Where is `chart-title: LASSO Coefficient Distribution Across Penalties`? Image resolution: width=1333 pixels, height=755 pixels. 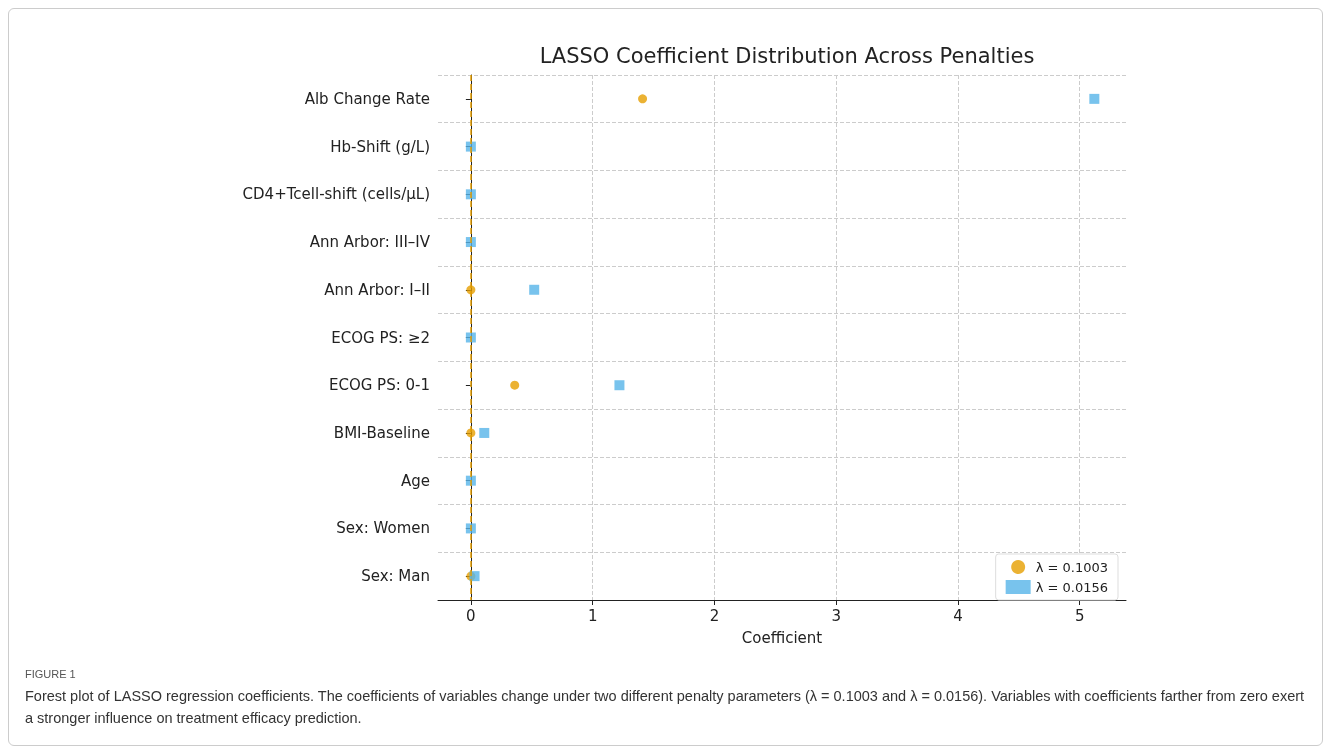
chart-title: LASSO Coefficient Distribution Across Penalties is located at coordinates (787, 55).